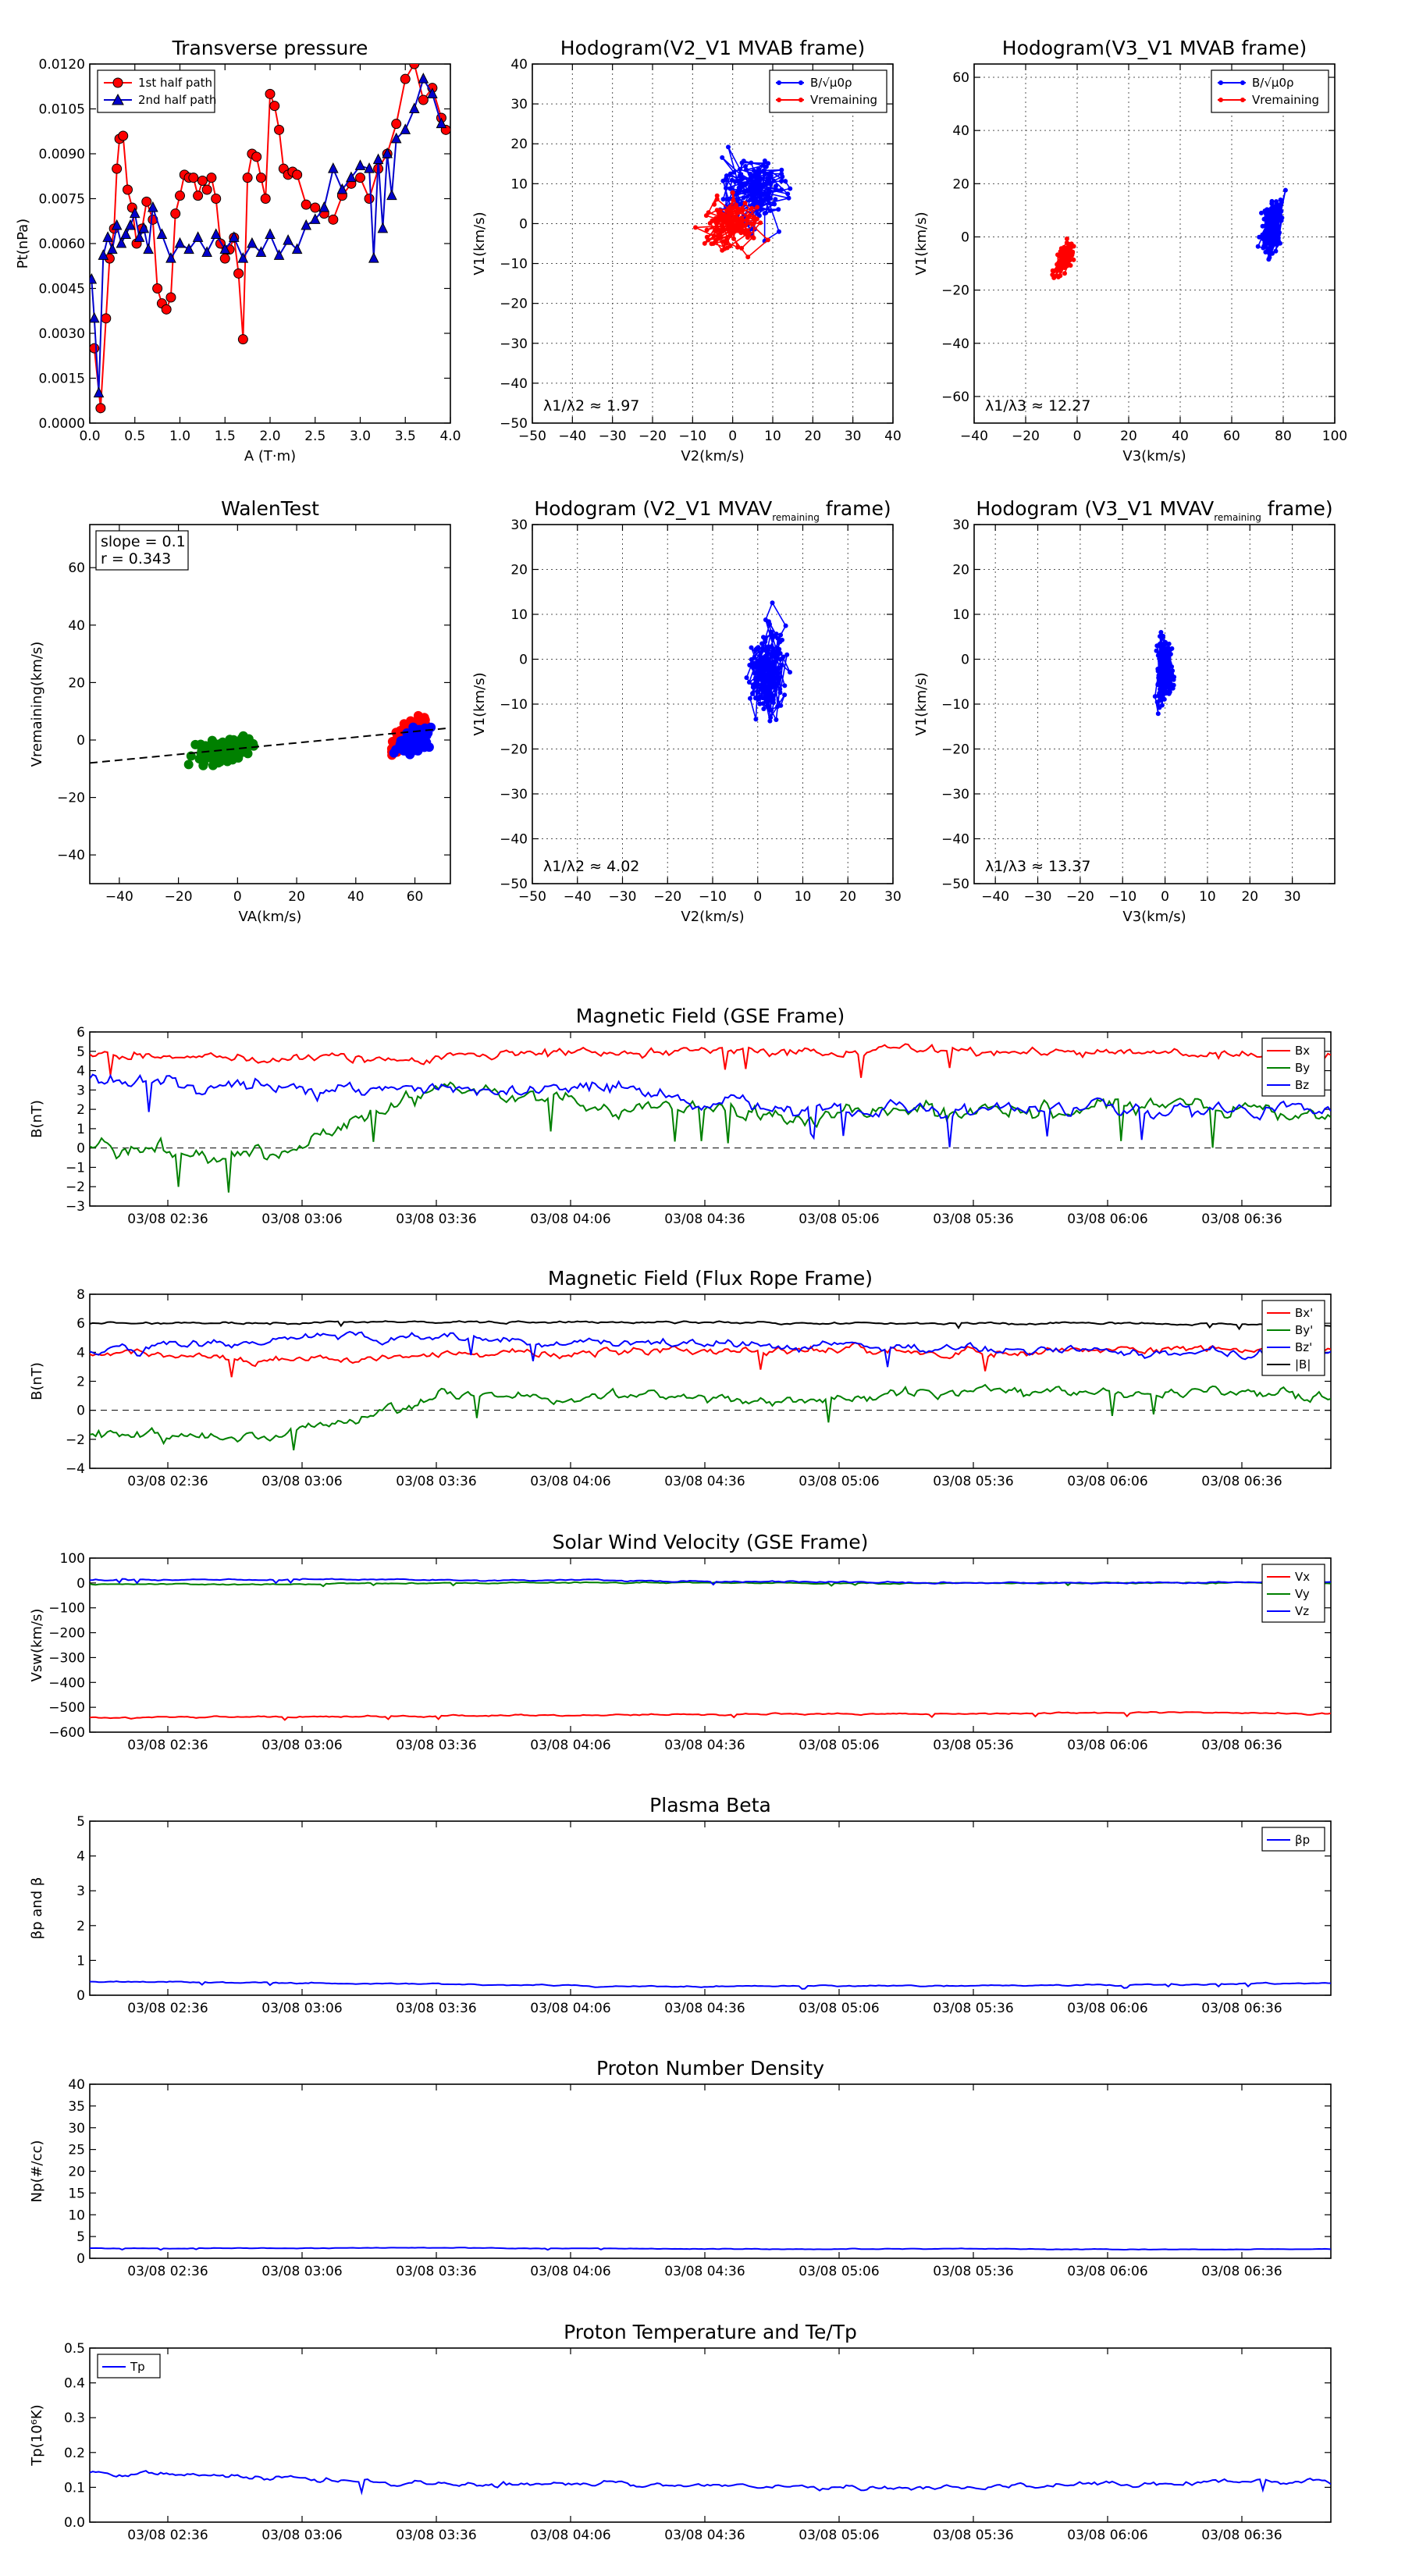  I want to click on x-tick-label: 10, so click(773, 436).